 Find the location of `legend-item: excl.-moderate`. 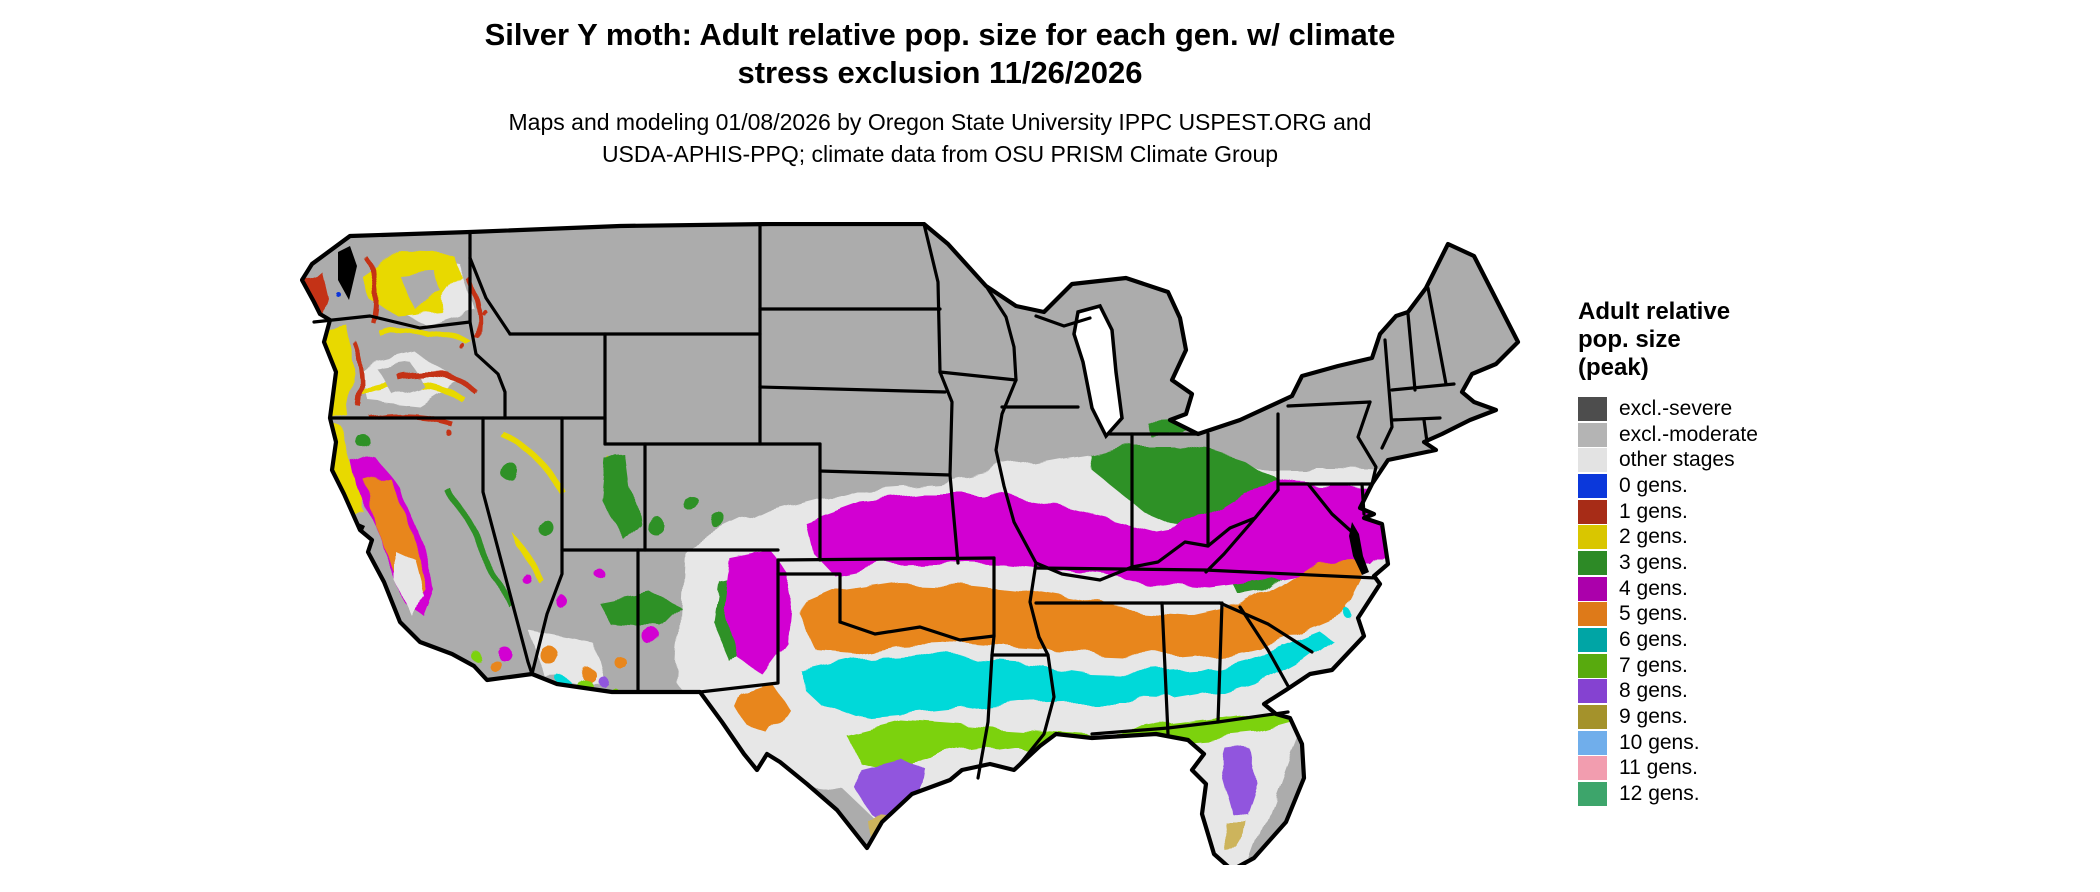

legend-item: excl.-moderate is located at coordinates (1728, 435).